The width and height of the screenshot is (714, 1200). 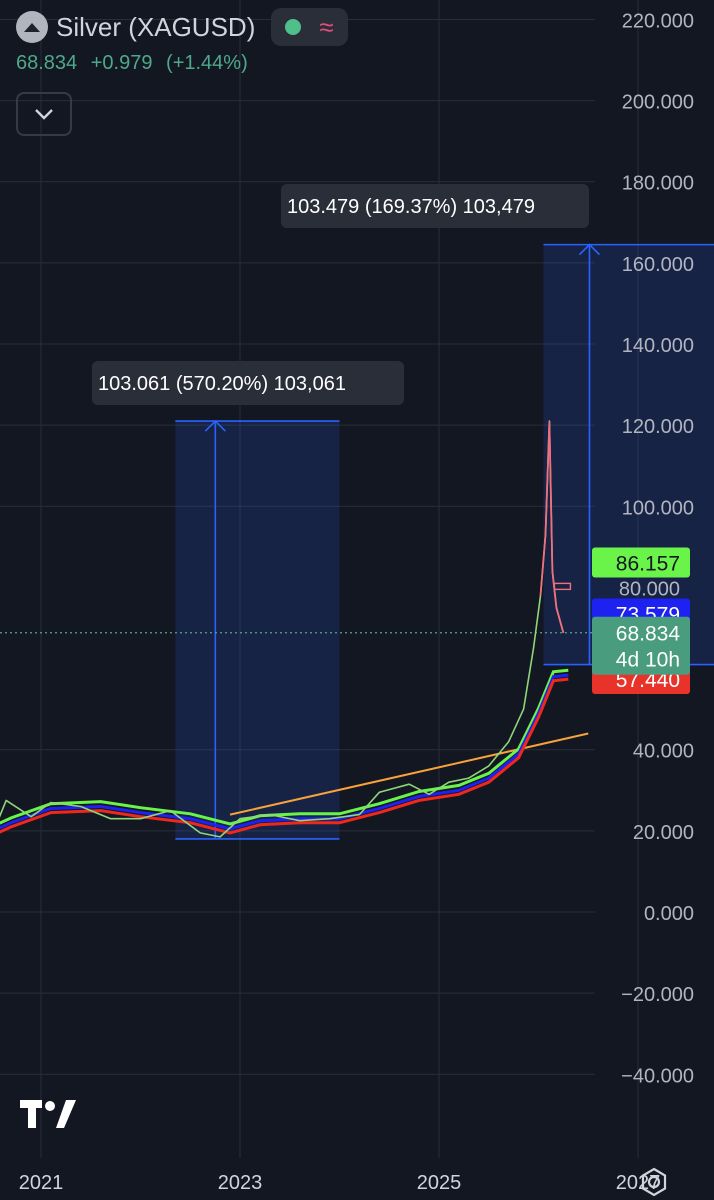 I want to click on market-status-dot-icon, so click(x=293, y=27).